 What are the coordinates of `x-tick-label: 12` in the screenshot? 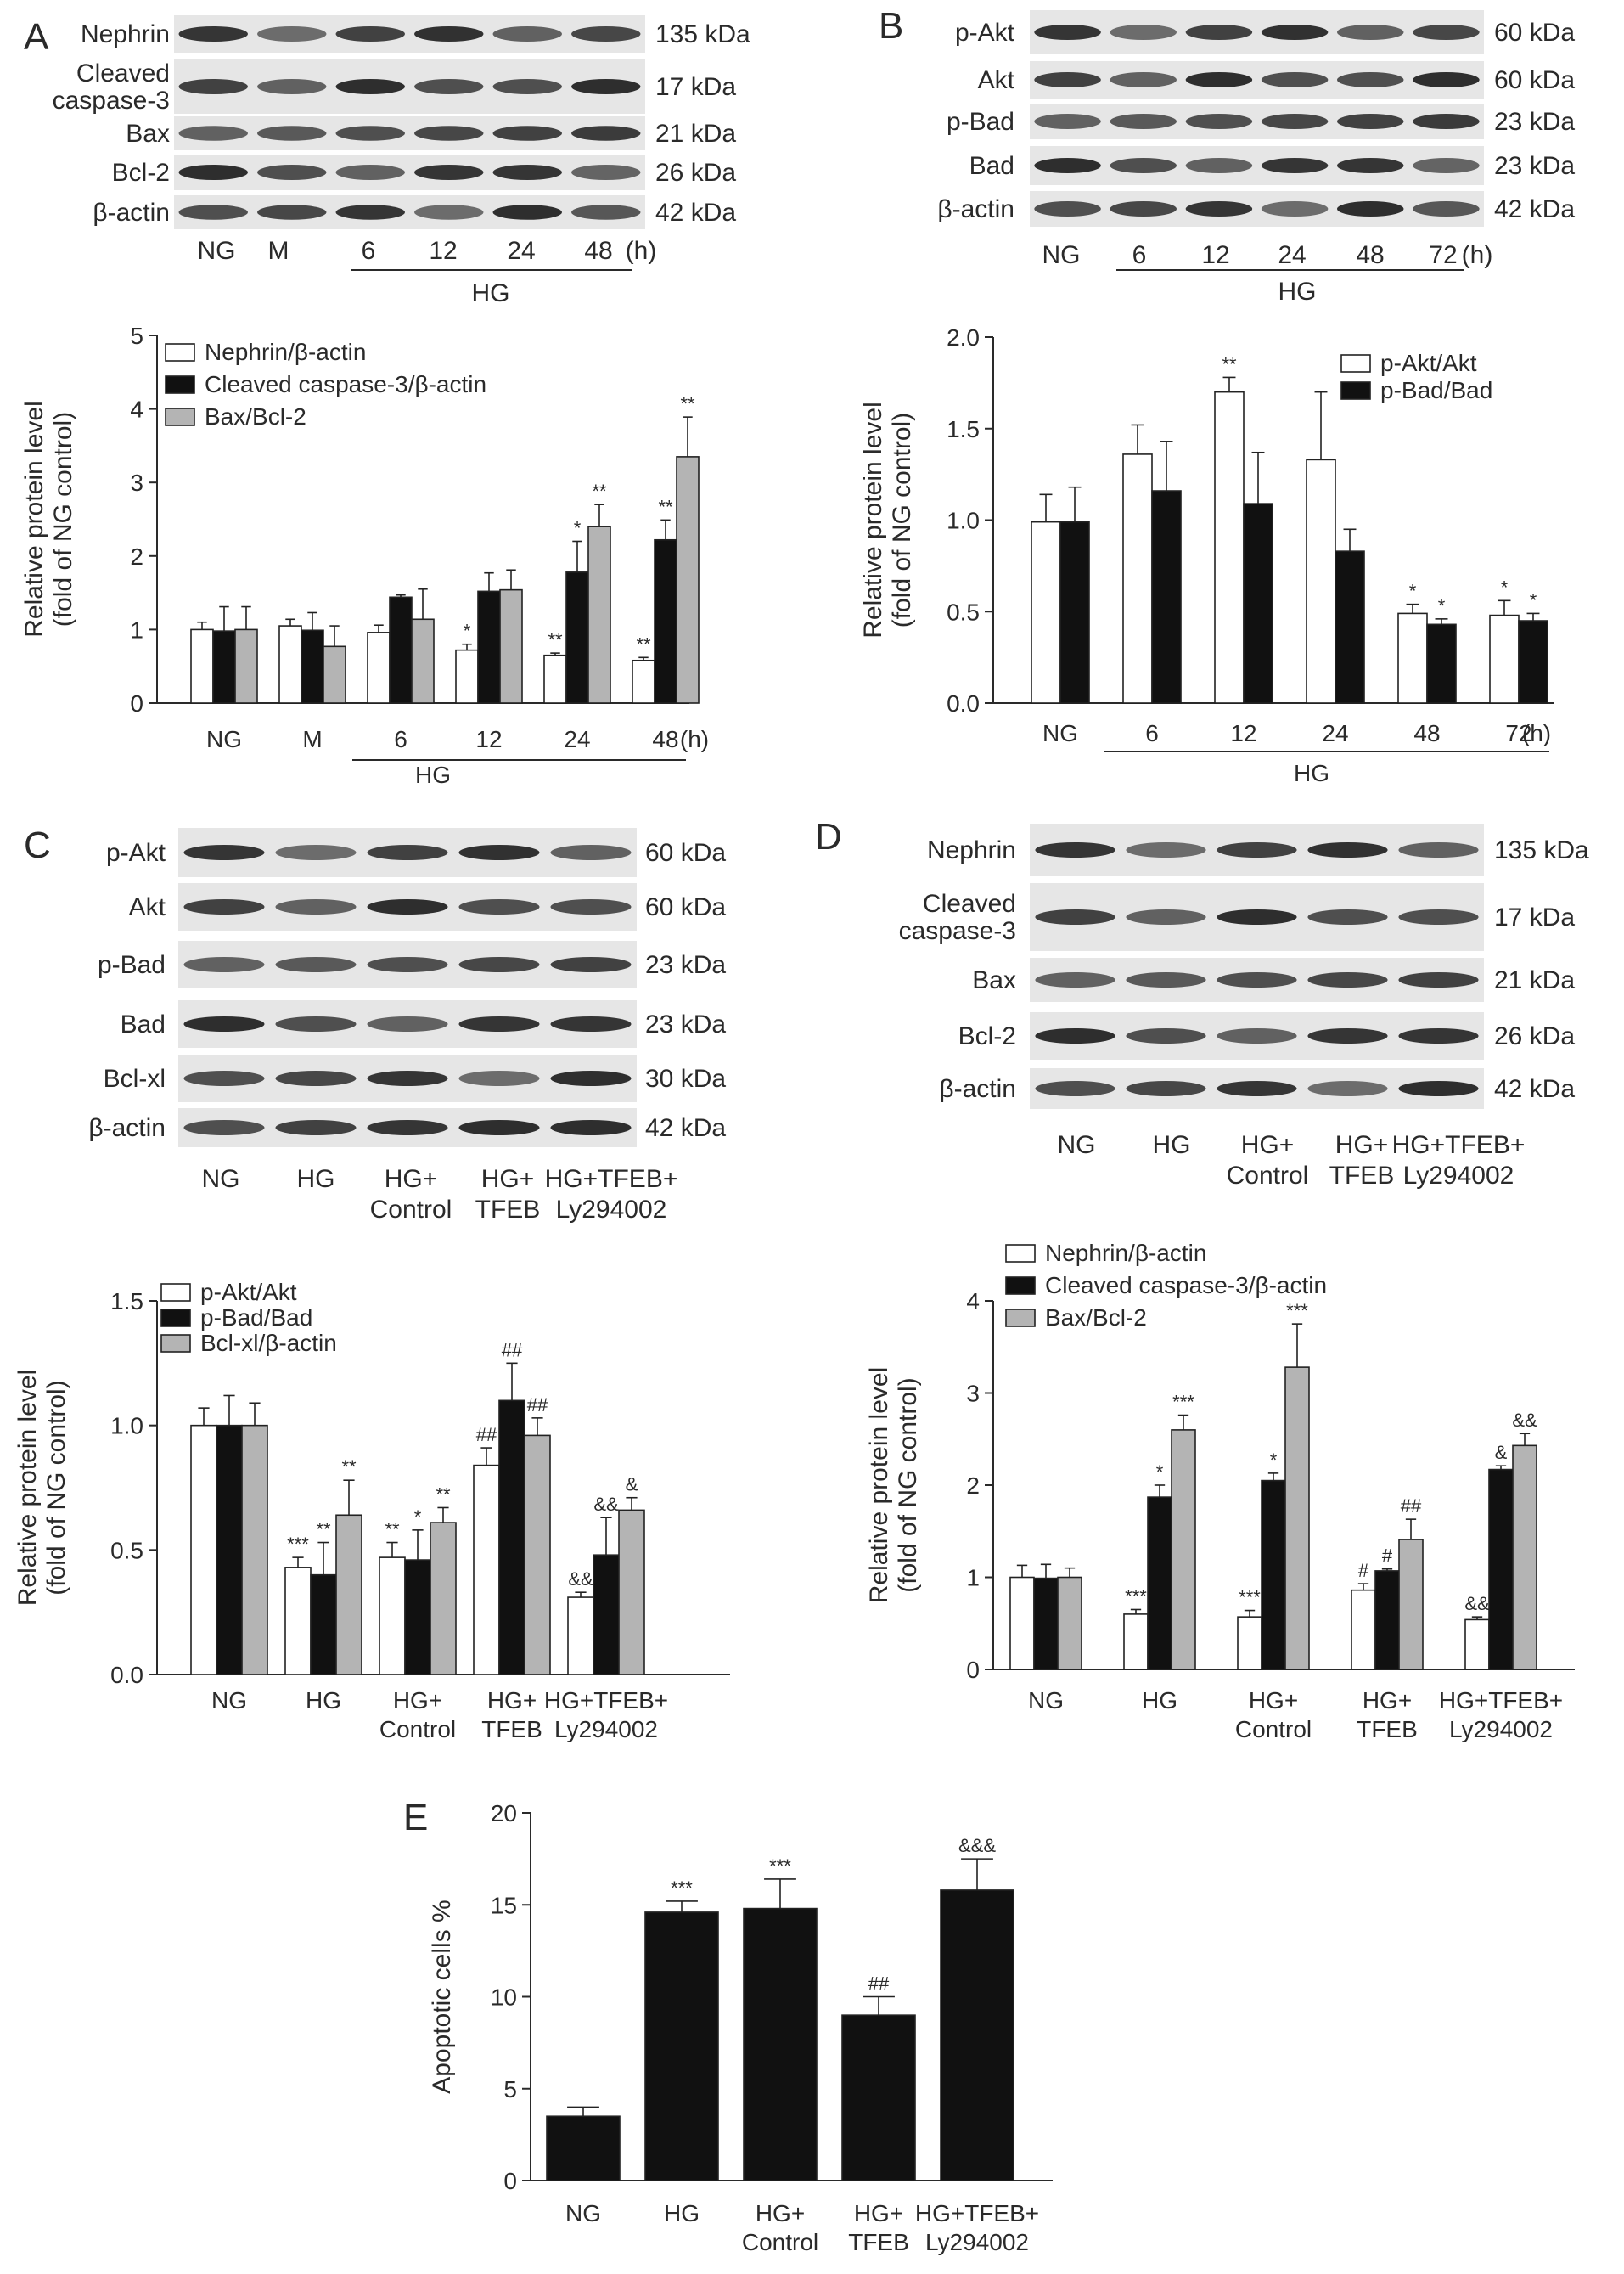 It's located at (488, 739).